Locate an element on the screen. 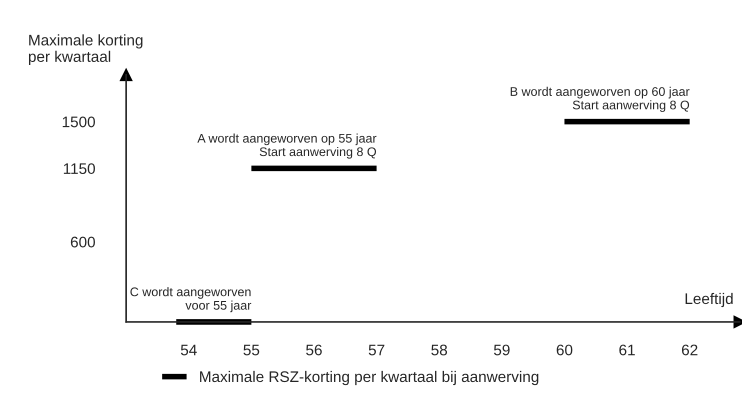 The image size is (742, 407). y-axis-title: Maximale korting per kwartaal is located at coordinates (85, 50).